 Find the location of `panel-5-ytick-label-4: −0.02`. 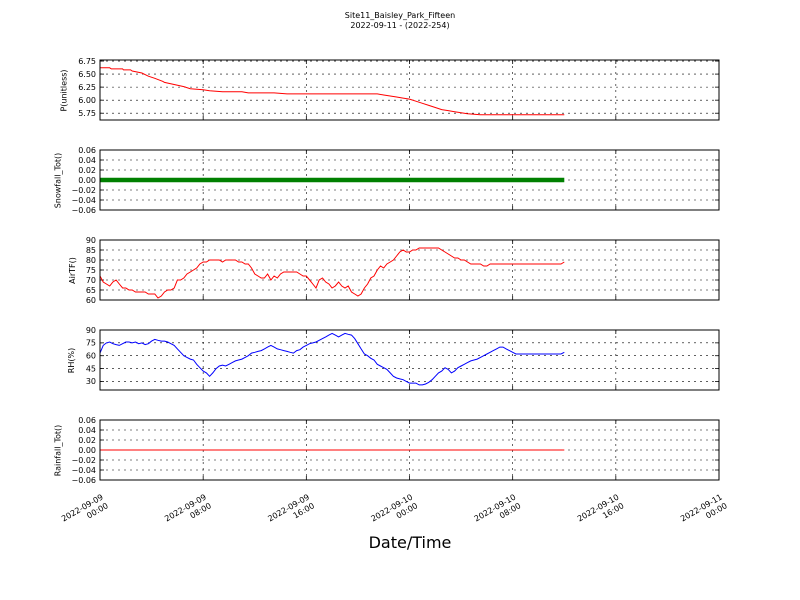

panel-5-ytick-label-4: −0.02 is located at coordinates (83, 460).